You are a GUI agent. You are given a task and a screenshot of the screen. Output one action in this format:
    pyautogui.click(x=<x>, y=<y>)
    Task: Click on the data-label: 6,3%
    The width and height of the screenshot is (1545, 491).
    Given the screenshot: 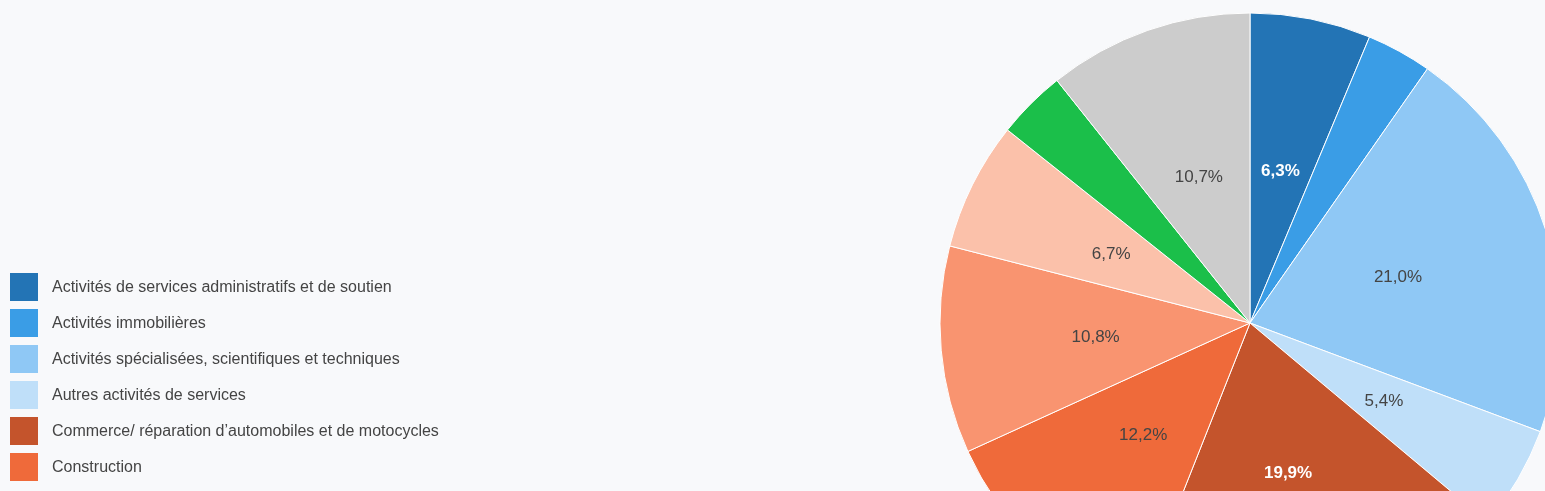 What is the action you would take?
    pyautogui.click(x=1280, y=171)
    